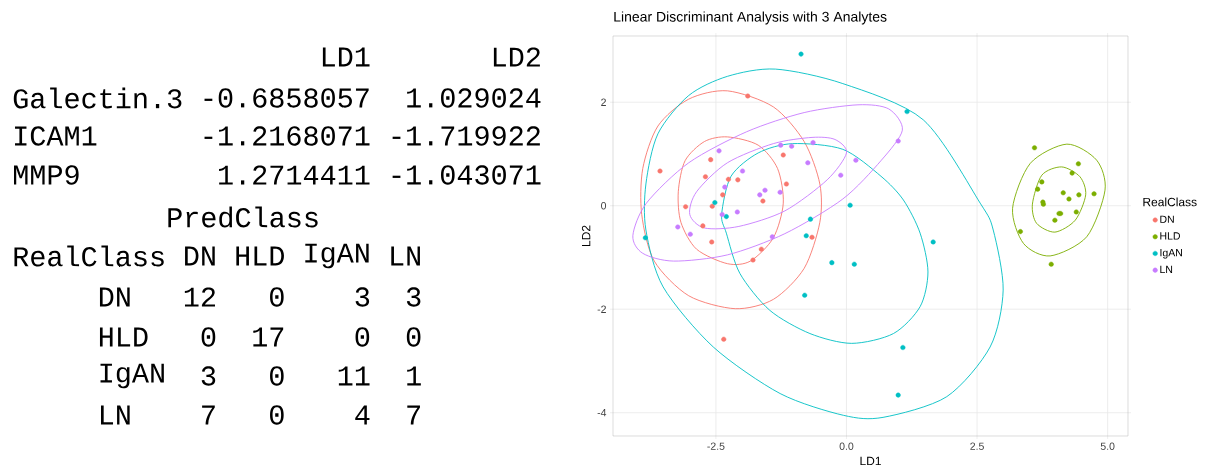  What do you see at coordinates (1170, 202) in the screenshot?
I see `legend-title: RealClass` at bounding box center [1170, 202].